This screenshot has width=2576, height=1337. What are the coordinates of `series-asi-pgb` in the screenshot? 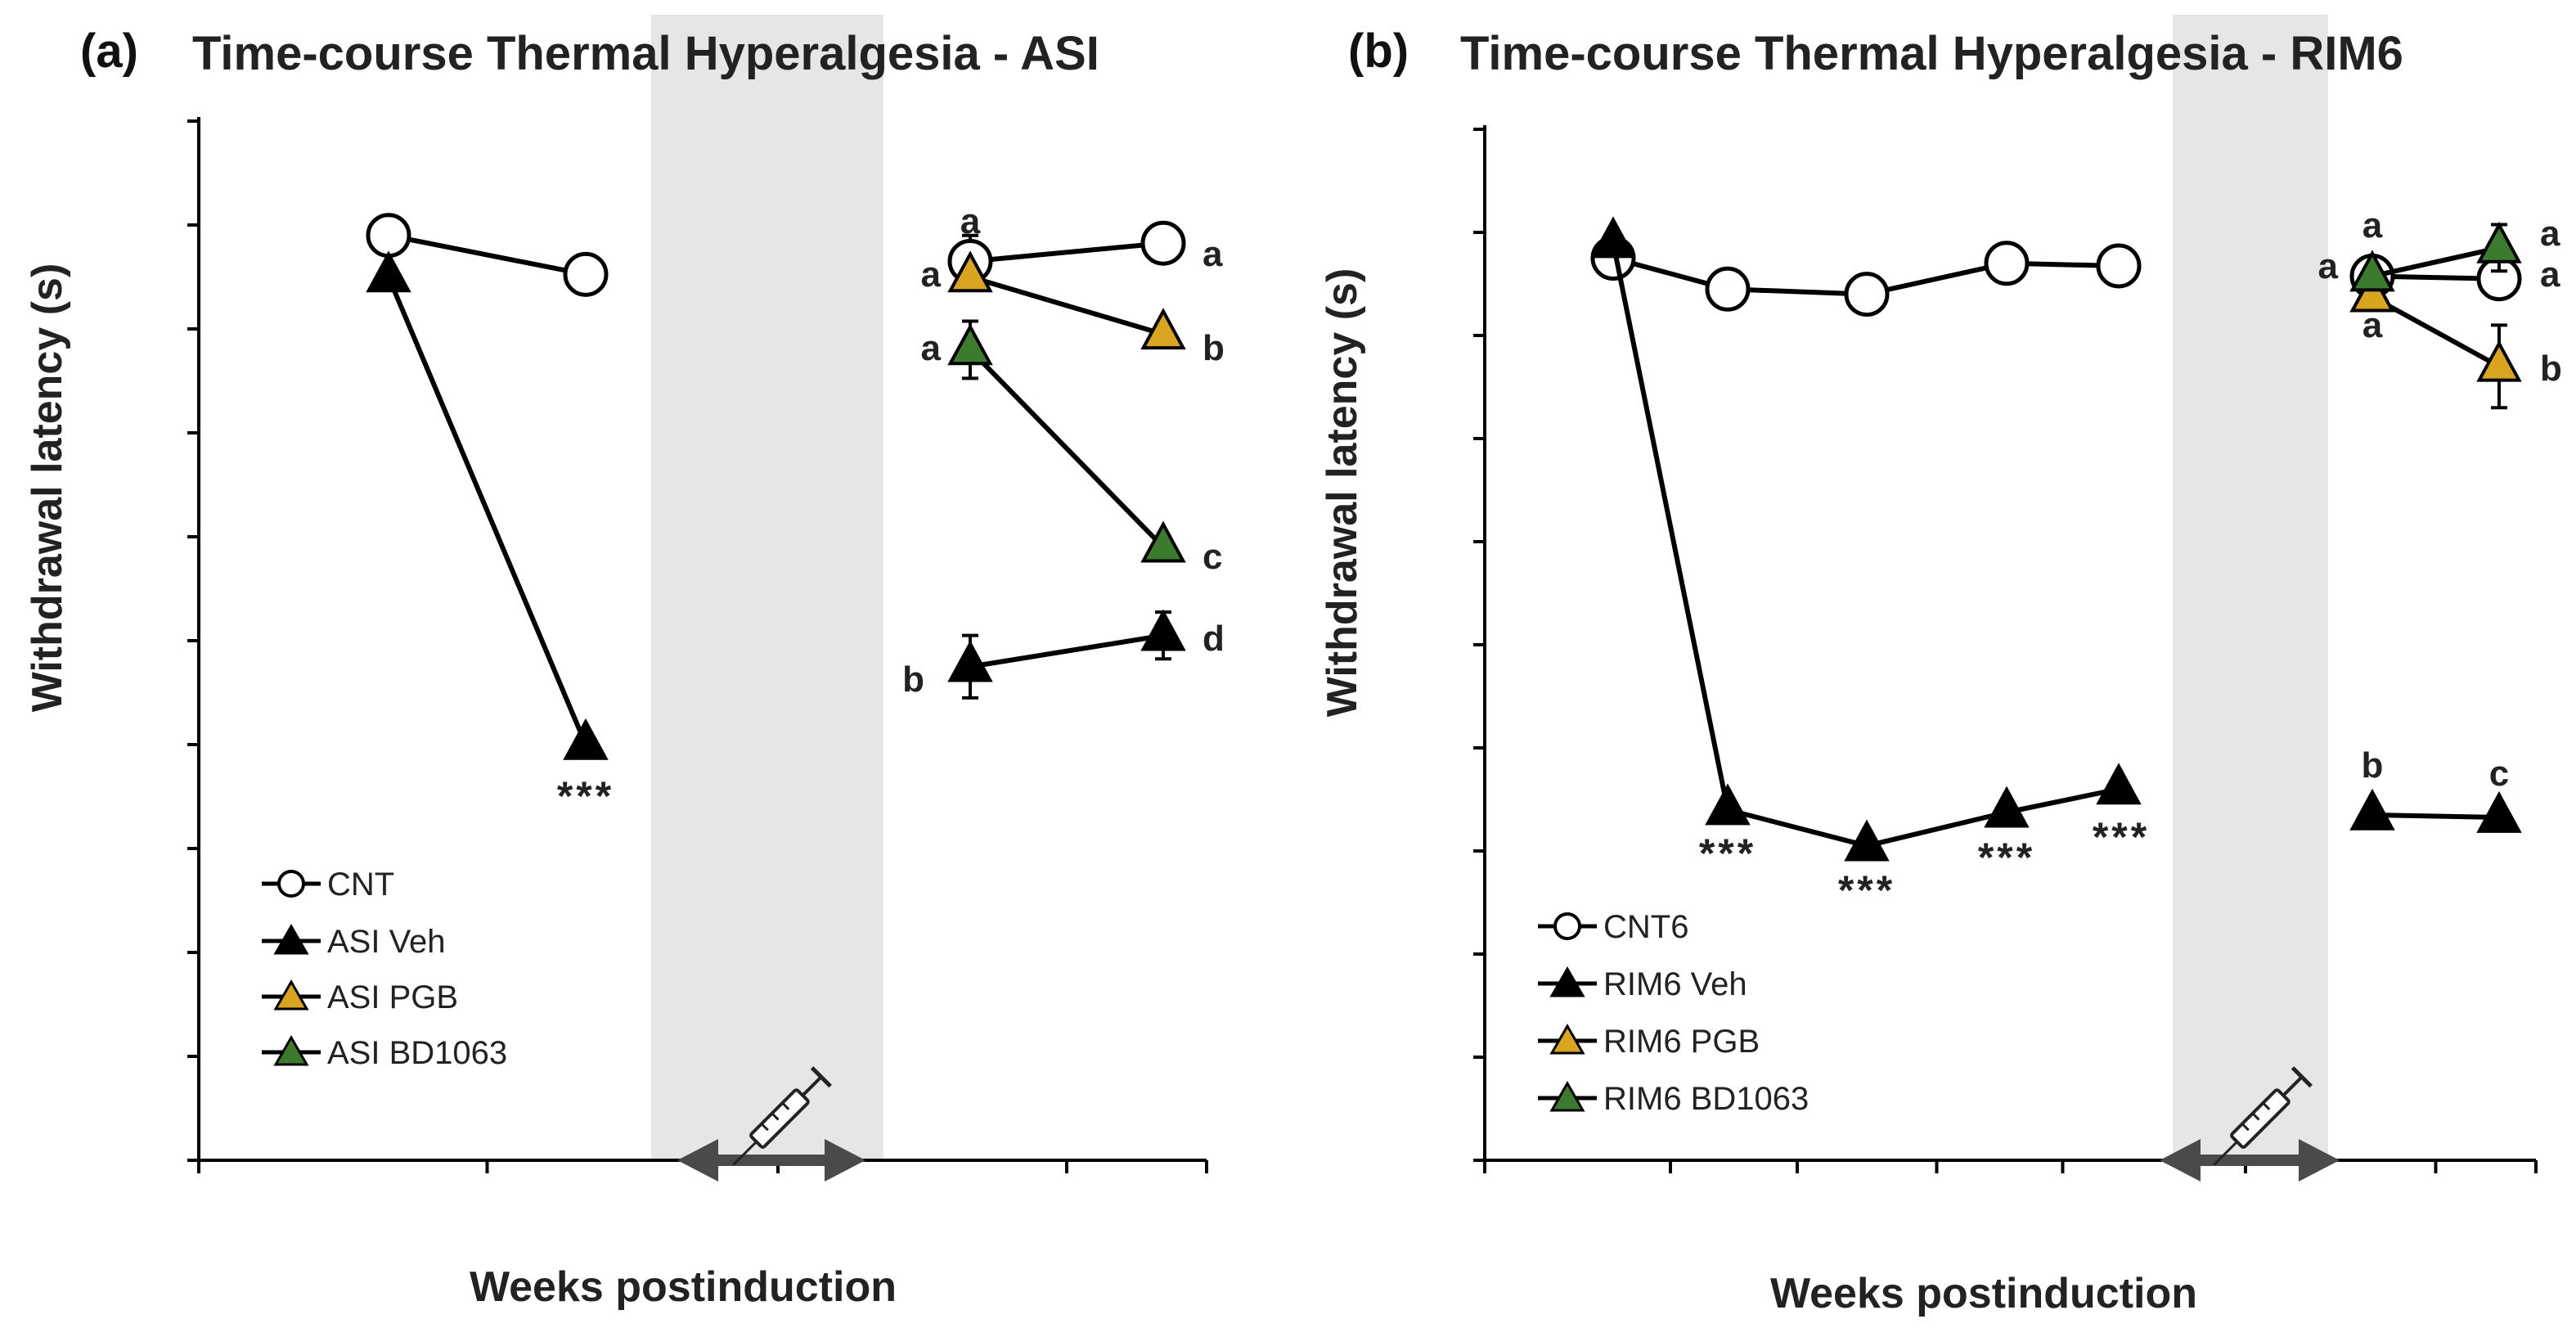 It's located at (1066, 300).